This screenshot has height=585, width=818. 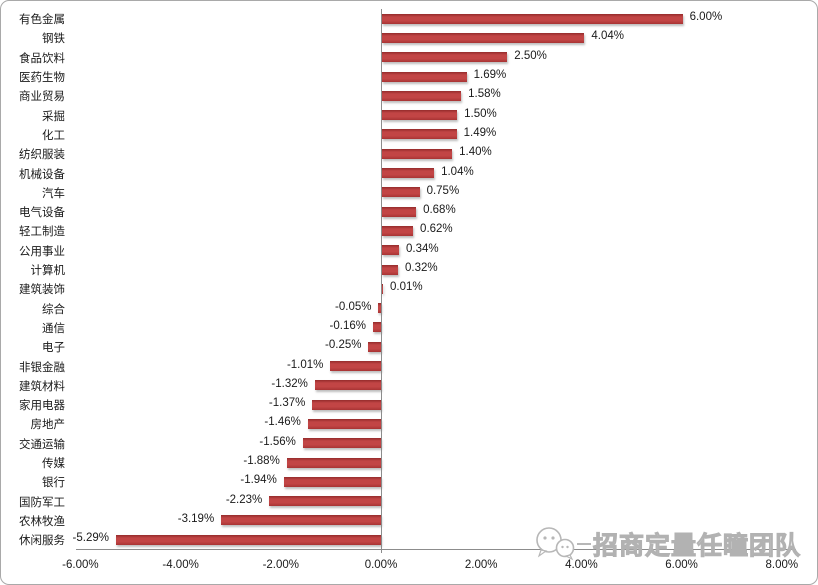 What do you see at coordinates (381, 281) in the screenshot?
I see `zero-axis-line` at bounding box center [381, 281].